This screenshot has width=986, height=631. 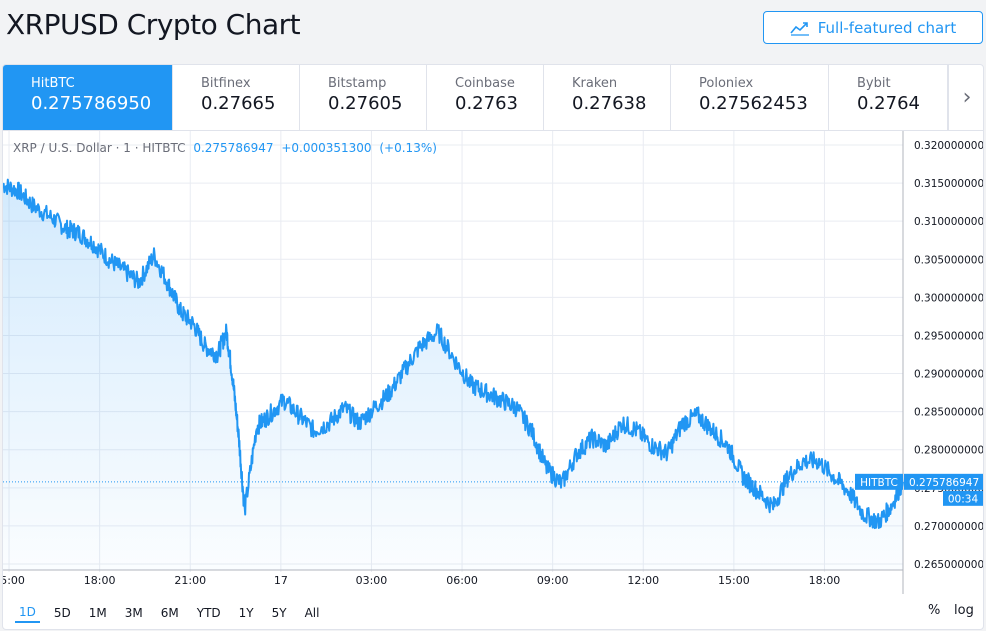 I want to click on source-badge-label: HITBTC, so click(x=879, y=483).